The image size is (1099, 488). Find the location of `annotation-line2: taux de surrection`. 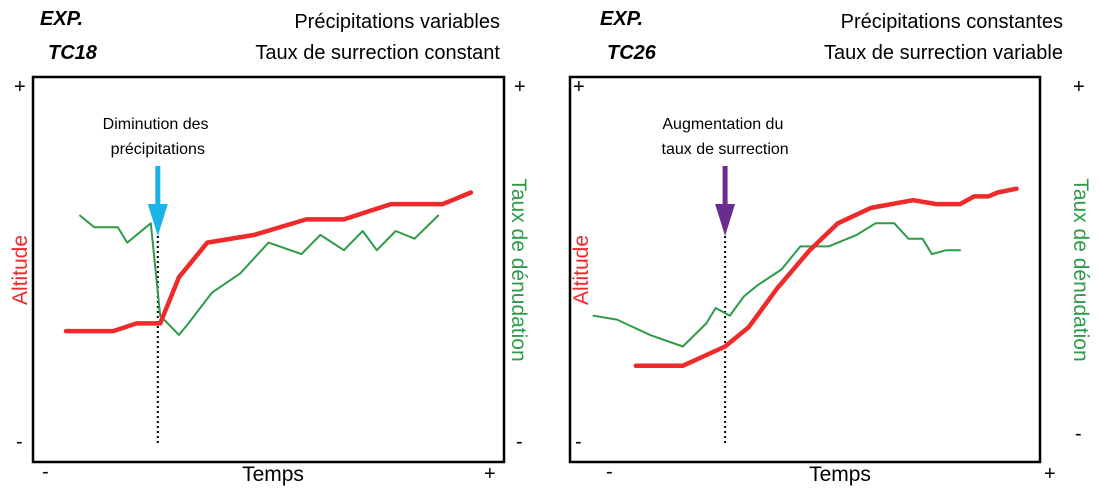

annotation-line2: taux de surrection is located at coordinates (725, 149).